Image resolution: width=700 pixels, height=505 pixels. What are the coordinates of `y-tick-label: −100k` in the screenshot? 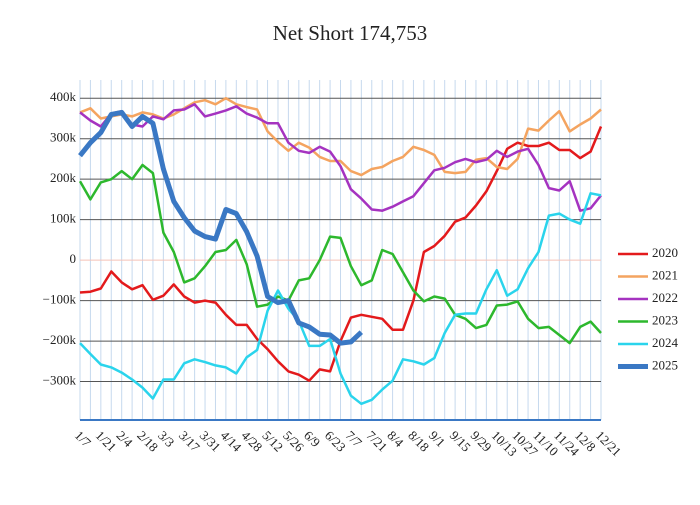 It's located at (60, 299).